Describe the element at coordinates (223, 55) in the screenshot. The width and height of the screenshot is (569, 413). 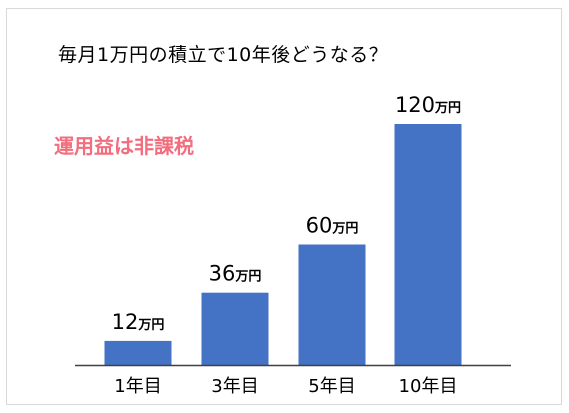
I see `chart-title: 毎月1万円の積立で10年後どうなる？` at that location.